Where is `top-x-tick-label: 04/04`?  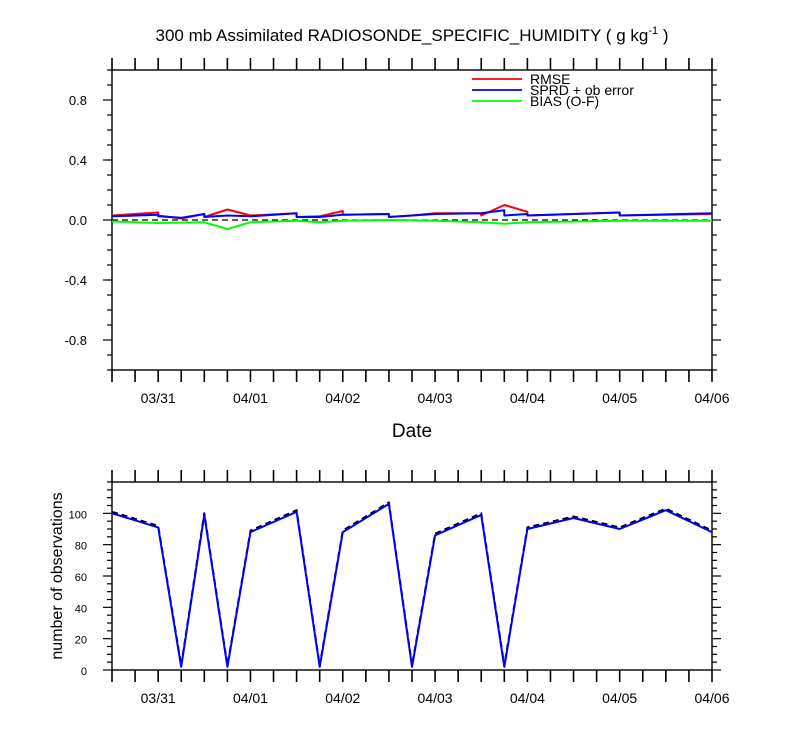 top-x-tick-label: 04/04 is located at coordinates (527, 398).